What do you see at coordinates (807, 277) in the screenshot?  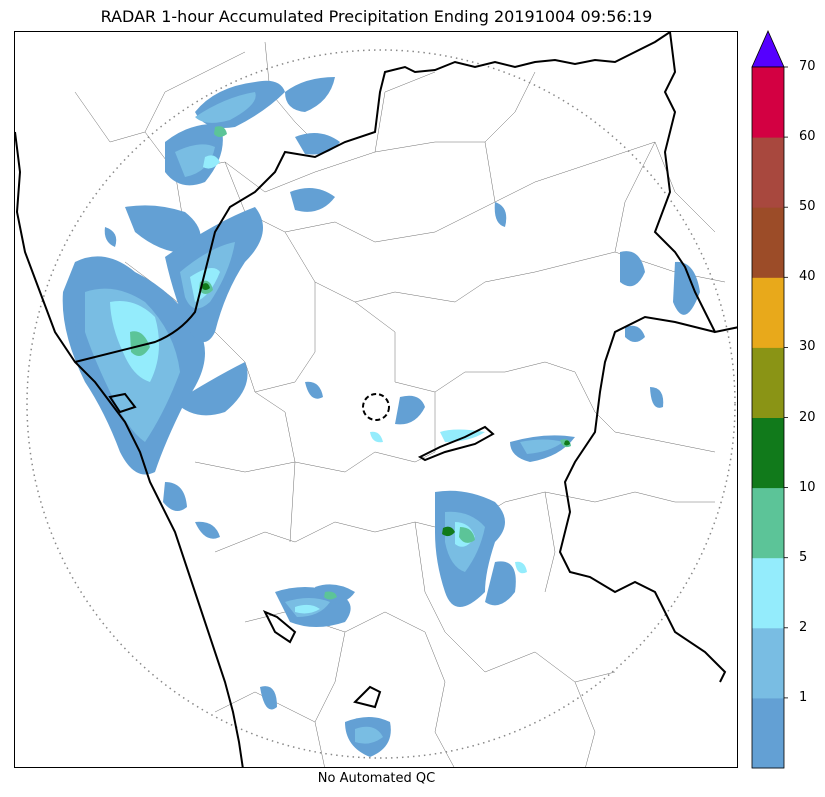 I see `colorbar-tick-label: 40` at bounding box center [807, 277].